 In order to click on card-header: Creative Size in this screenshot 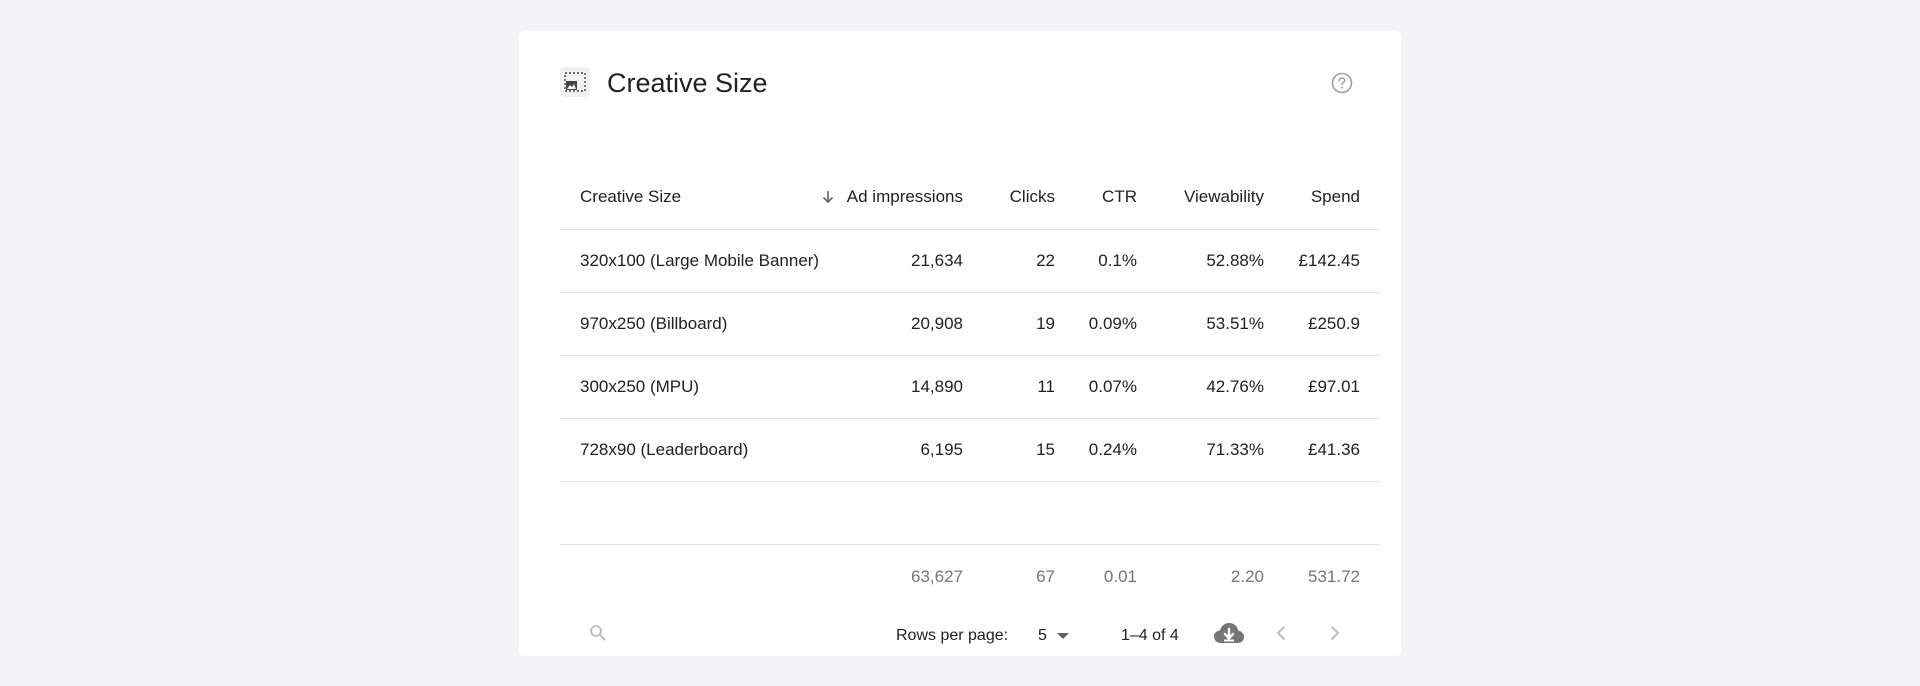, I will do `click(960, 83)`.